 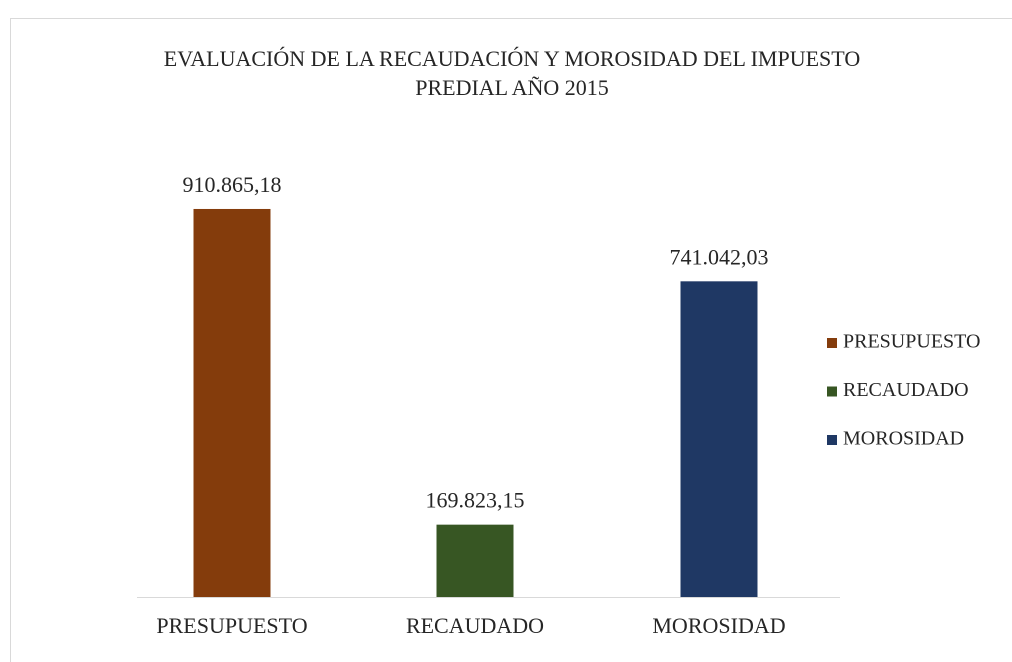 What do you see at coordinates (232, 184) in the screenshot?
I see `data-label: 910.865,18` at bounding box center [232, 184].